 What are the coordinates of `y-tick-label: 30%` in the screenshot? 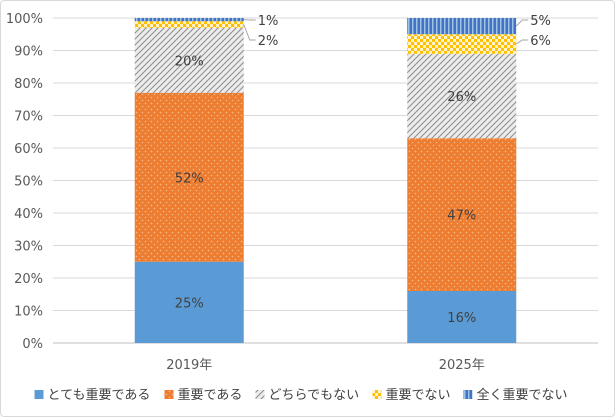 It's located at (28, 247).